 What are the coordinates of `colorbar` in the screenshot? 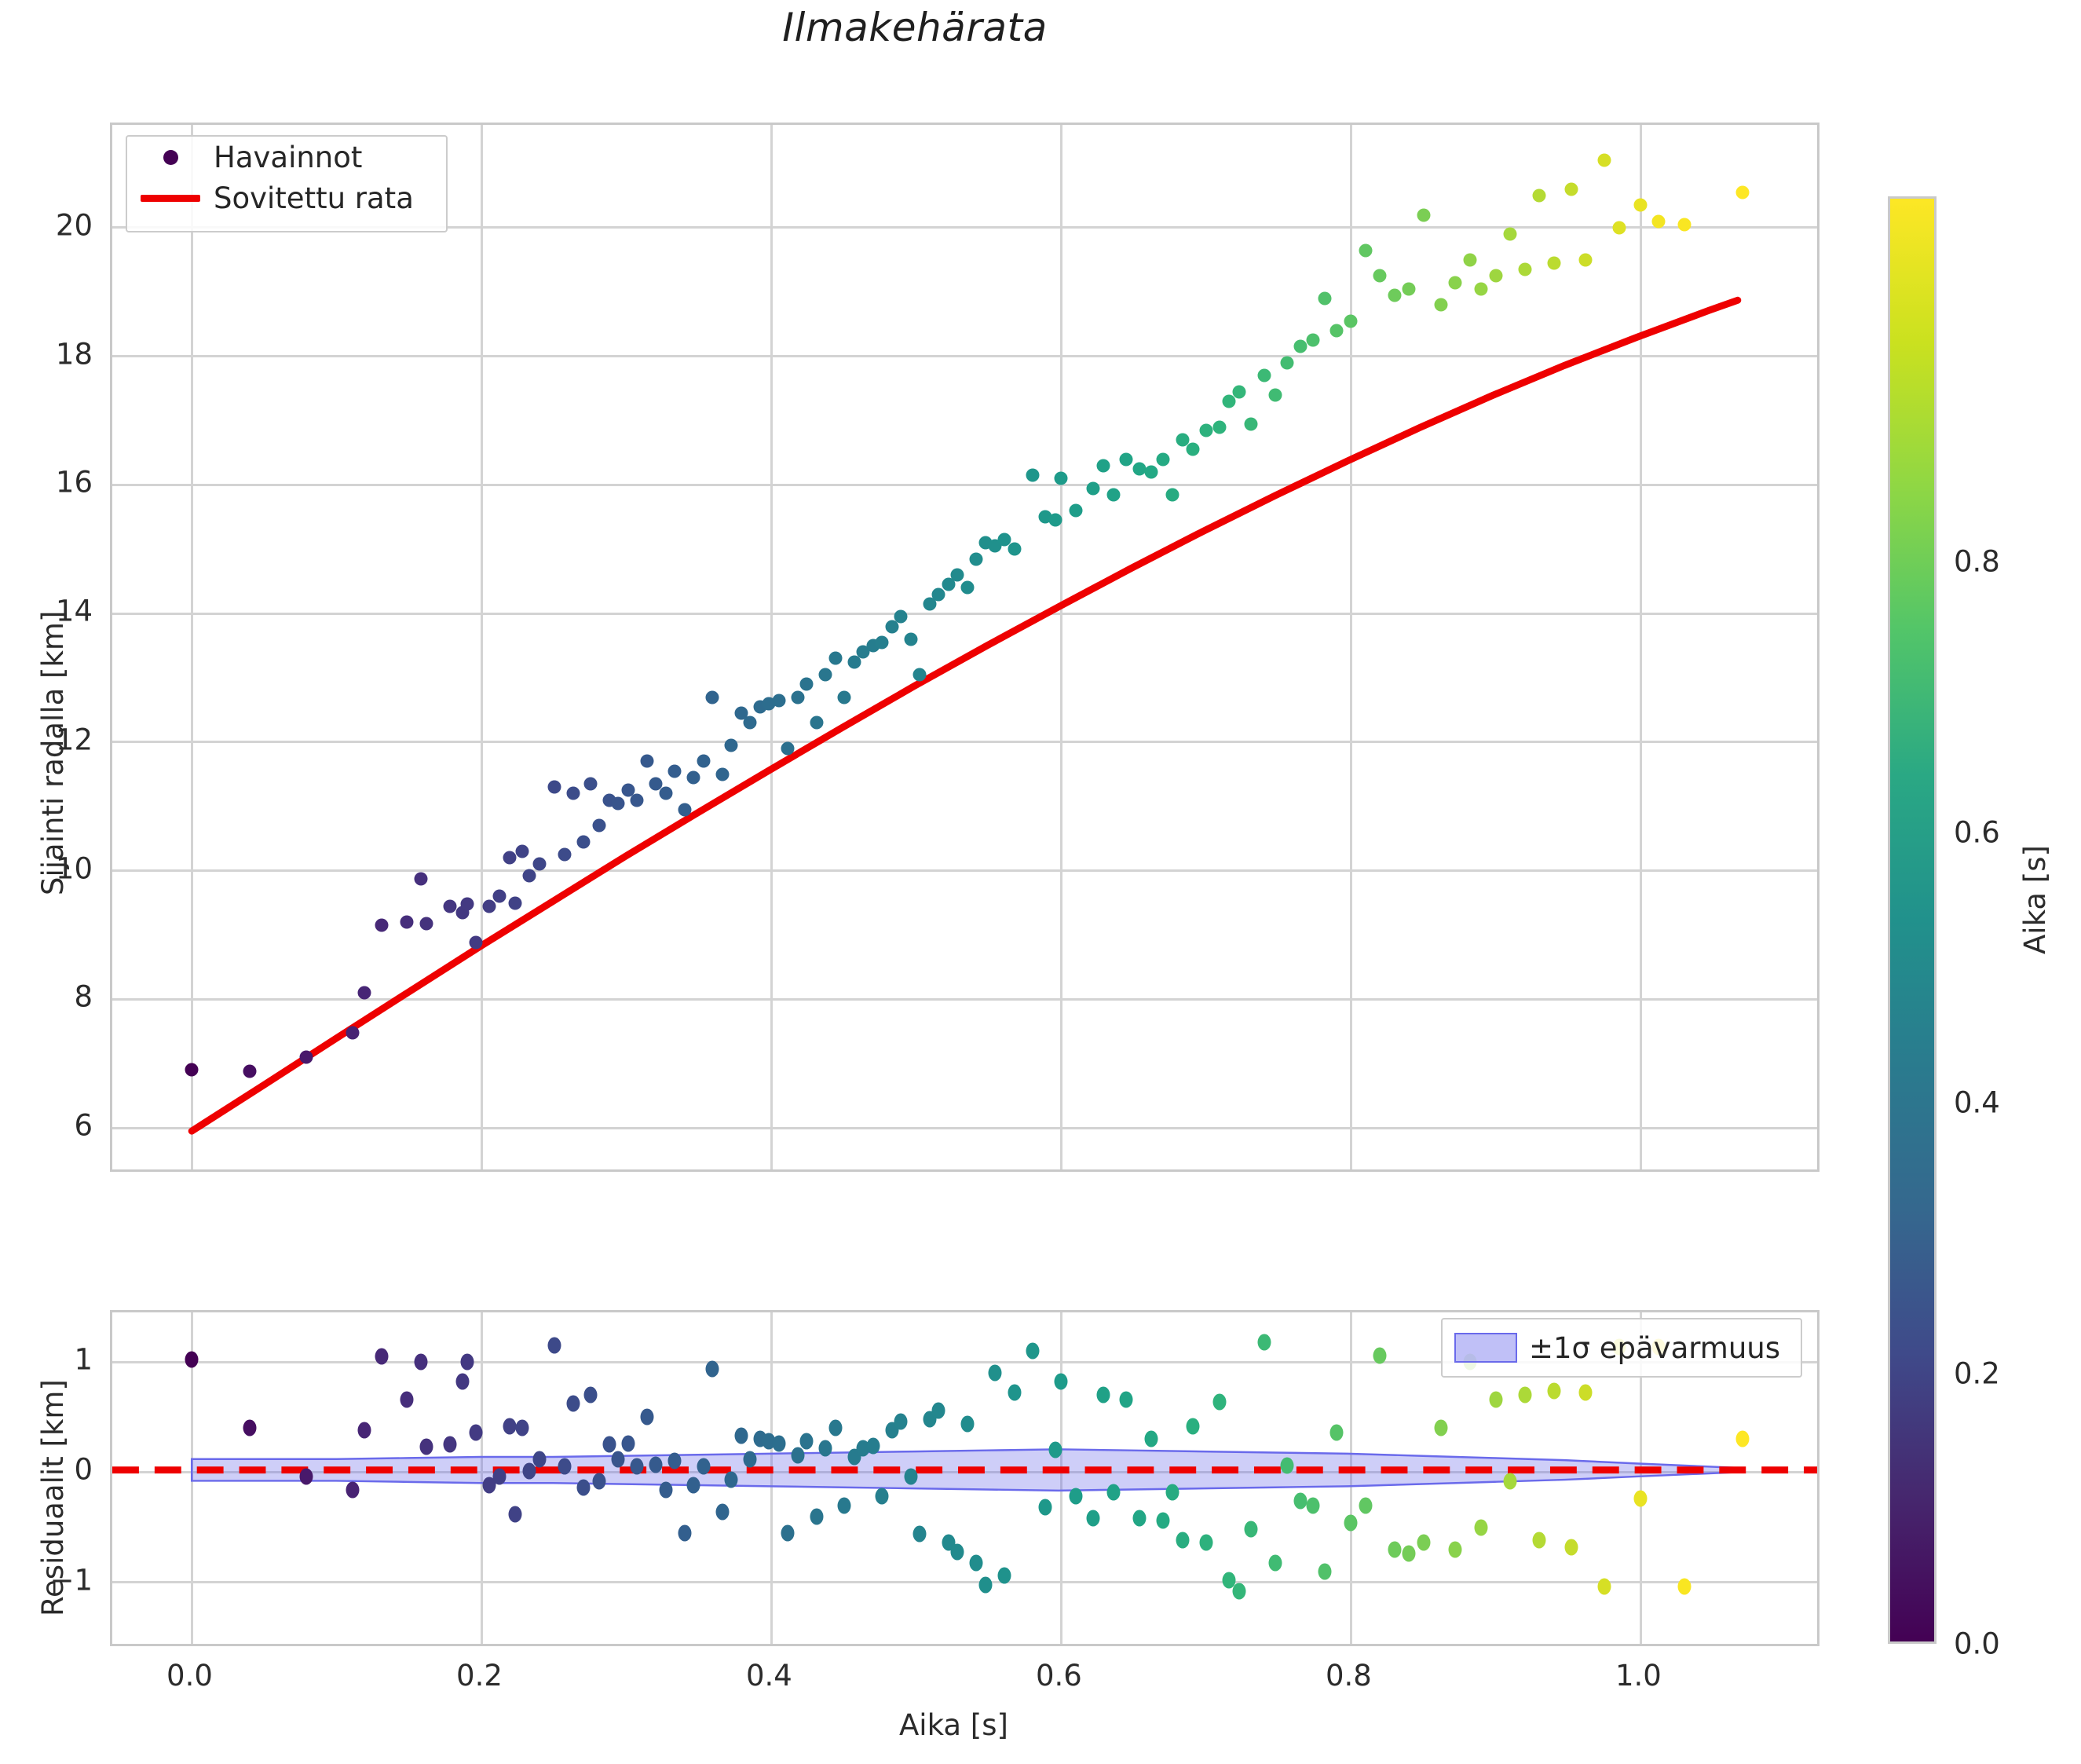 It's located at (1912, 920).